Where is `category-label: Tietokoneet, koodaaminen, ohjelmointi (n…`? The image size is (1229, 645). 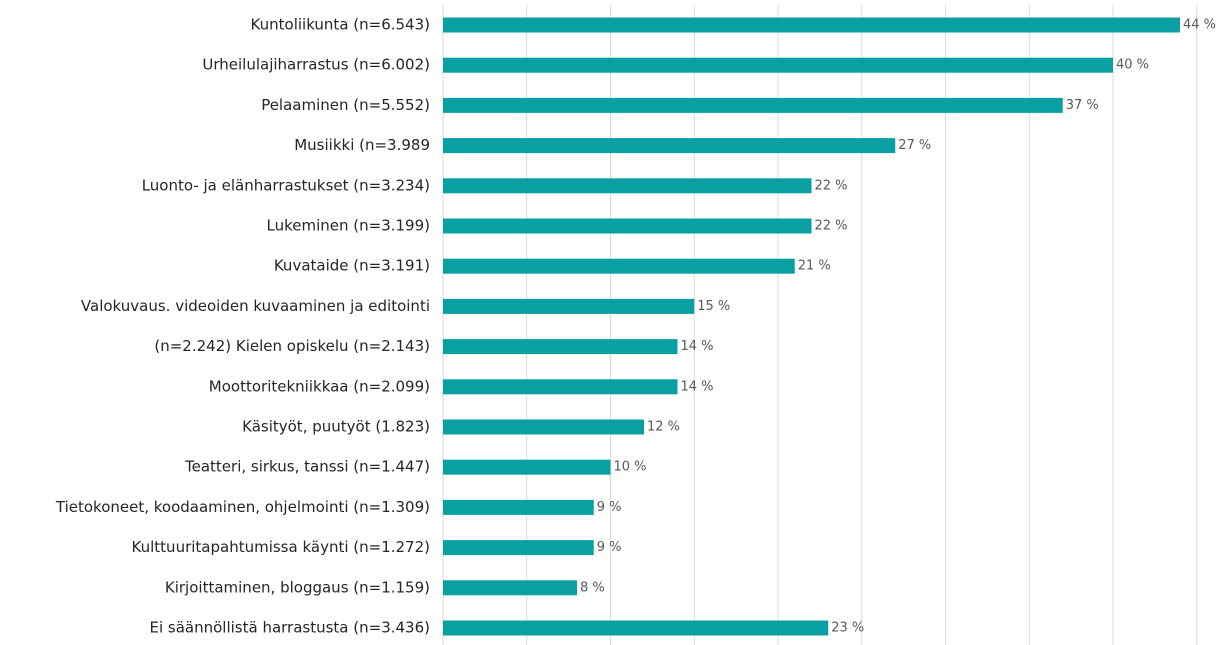
category-label: Tietokoneet, koodaaminen, ohjelmointi (n… is located at coordinates (242, 507).